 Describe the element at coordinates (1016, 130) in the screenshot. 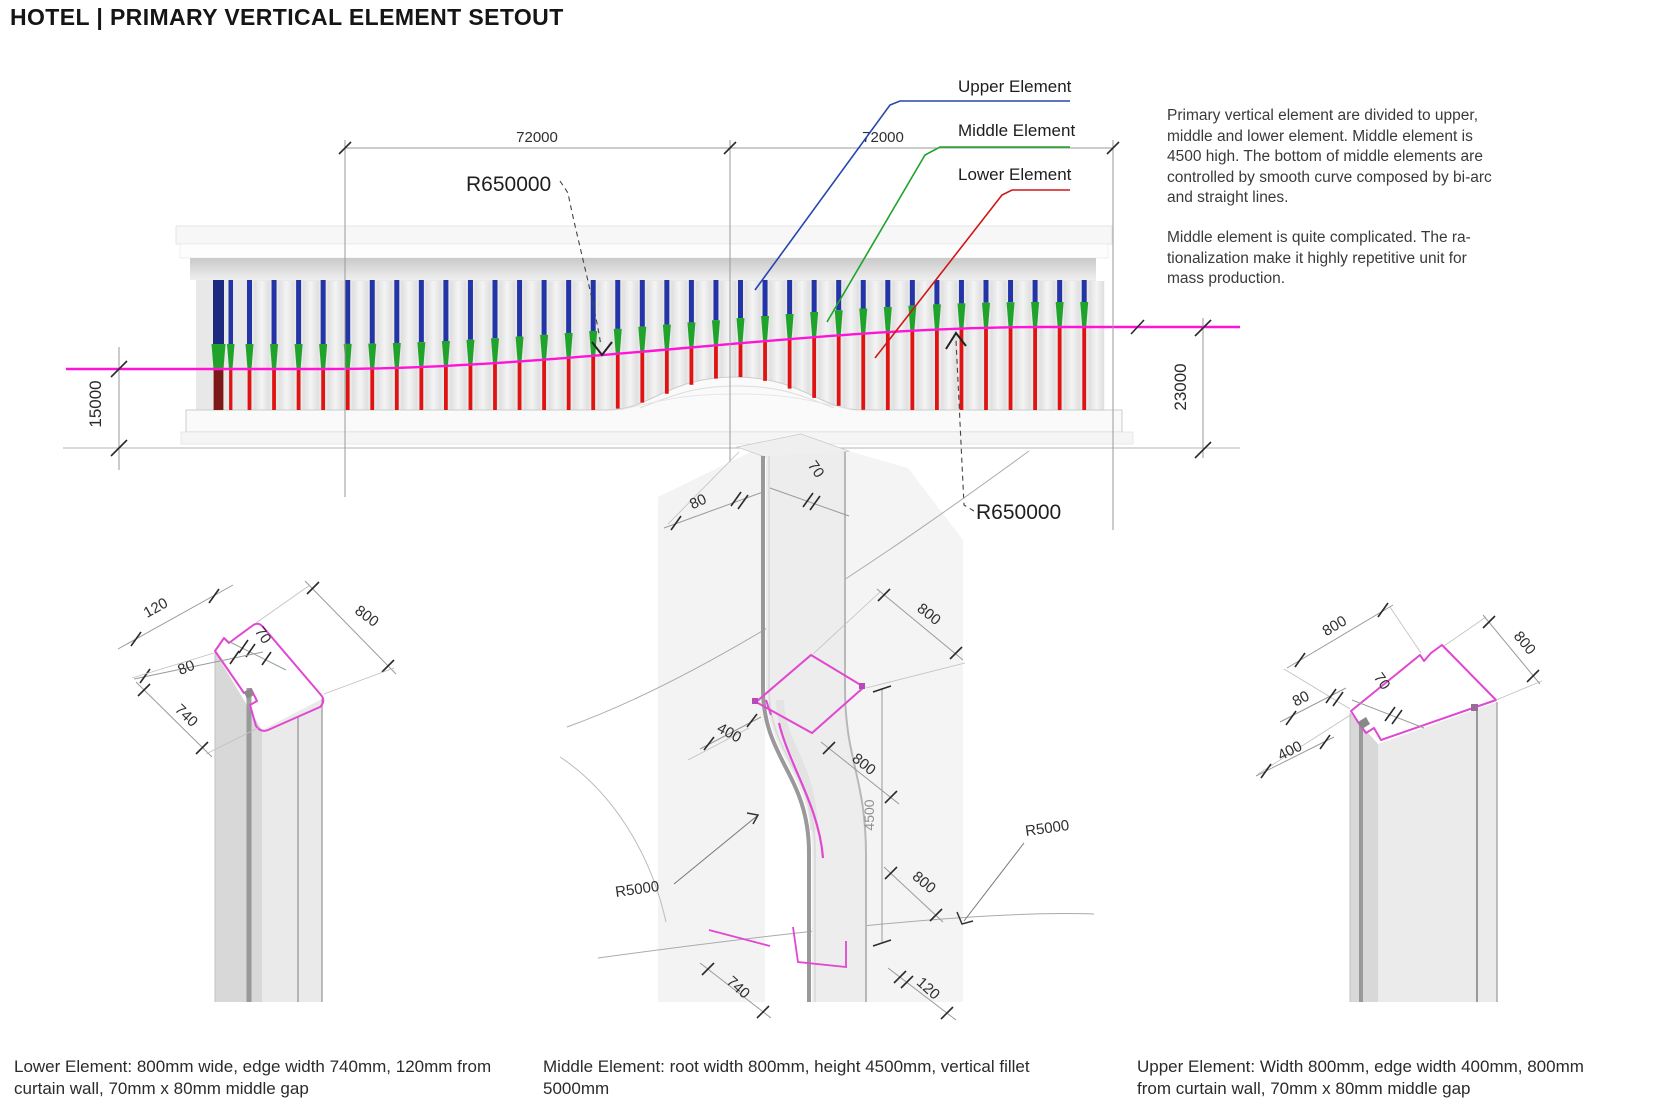

I see `legend-middle-label: Middle Element` at that location.